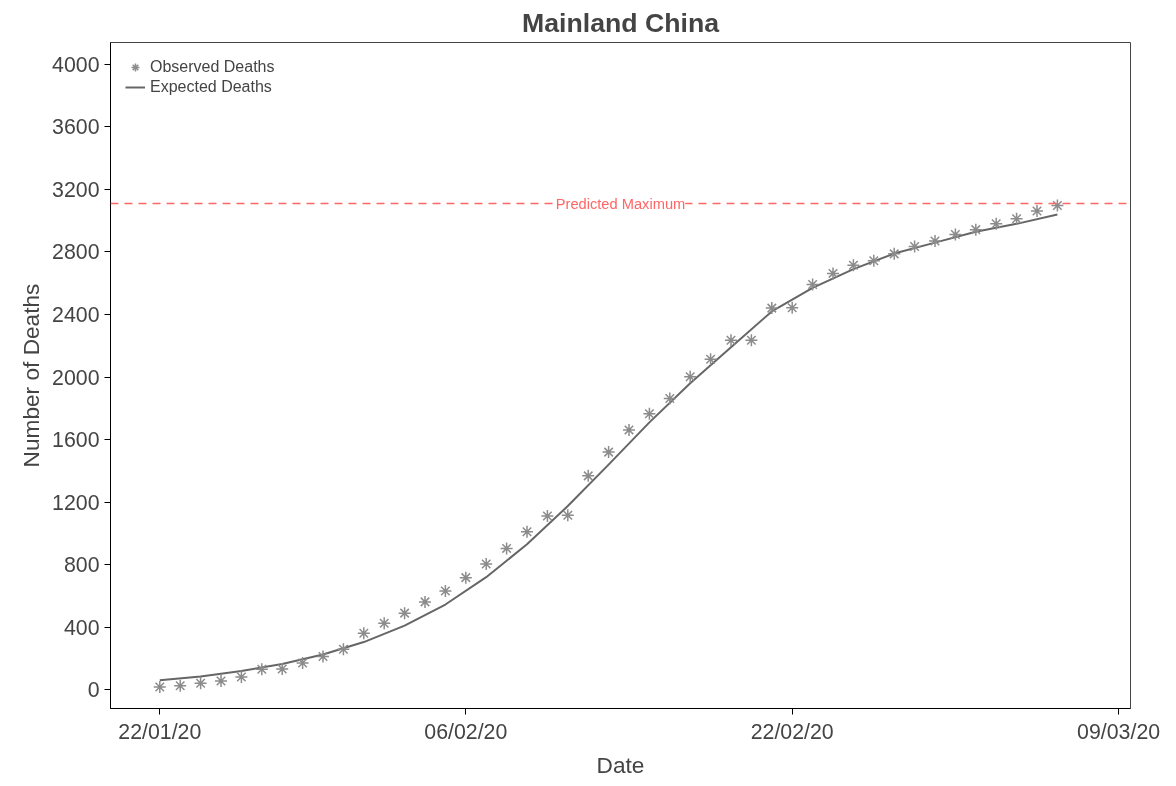  What do you see at coordinates (212, 67) in the screenshot?
I see `legend-label: Observed Deaths` at bounding box center [212, 67].